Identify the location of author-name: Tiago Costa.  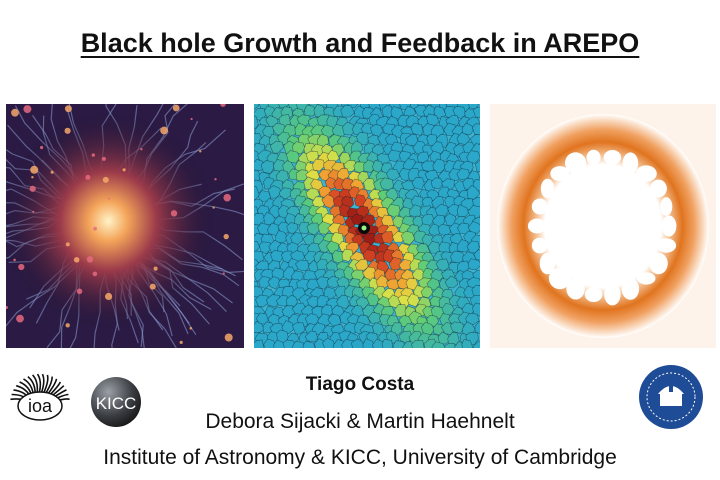
(360, 384).